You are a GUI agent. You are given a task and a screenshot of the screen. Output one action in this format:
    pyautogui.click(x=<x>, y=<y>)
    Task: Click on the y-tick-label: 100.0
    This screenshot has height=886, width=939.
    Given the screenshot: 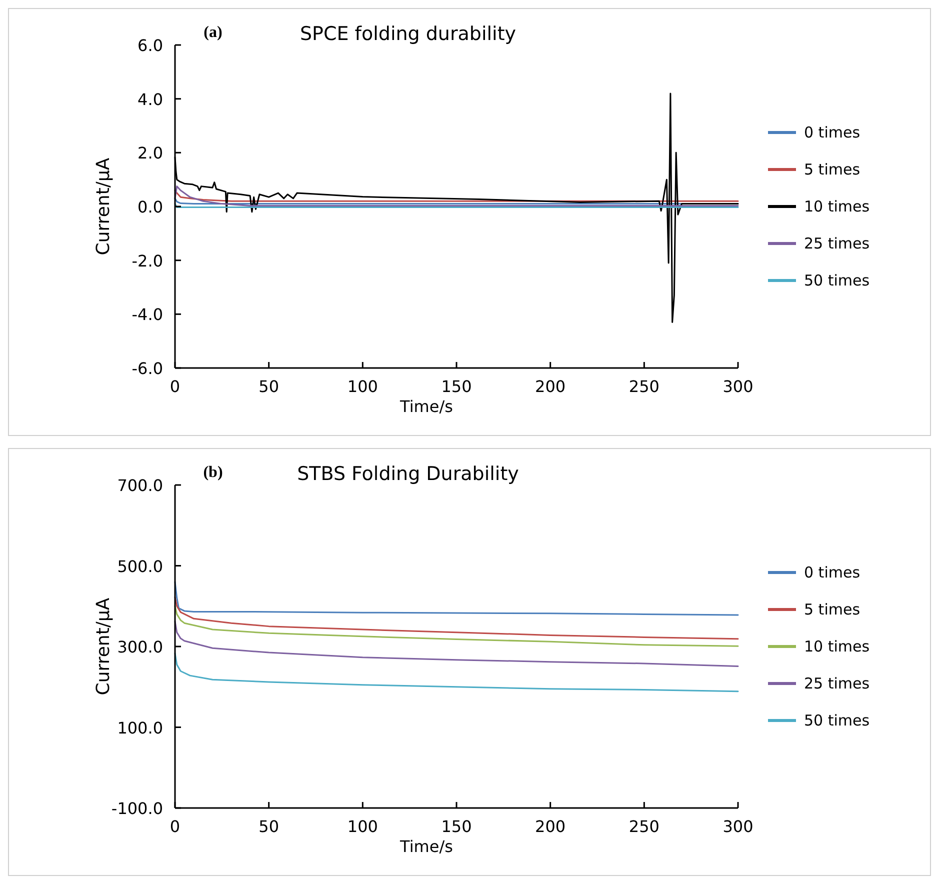 What is the action you would take?
    pyautogui.click(x=140, y=728)
    